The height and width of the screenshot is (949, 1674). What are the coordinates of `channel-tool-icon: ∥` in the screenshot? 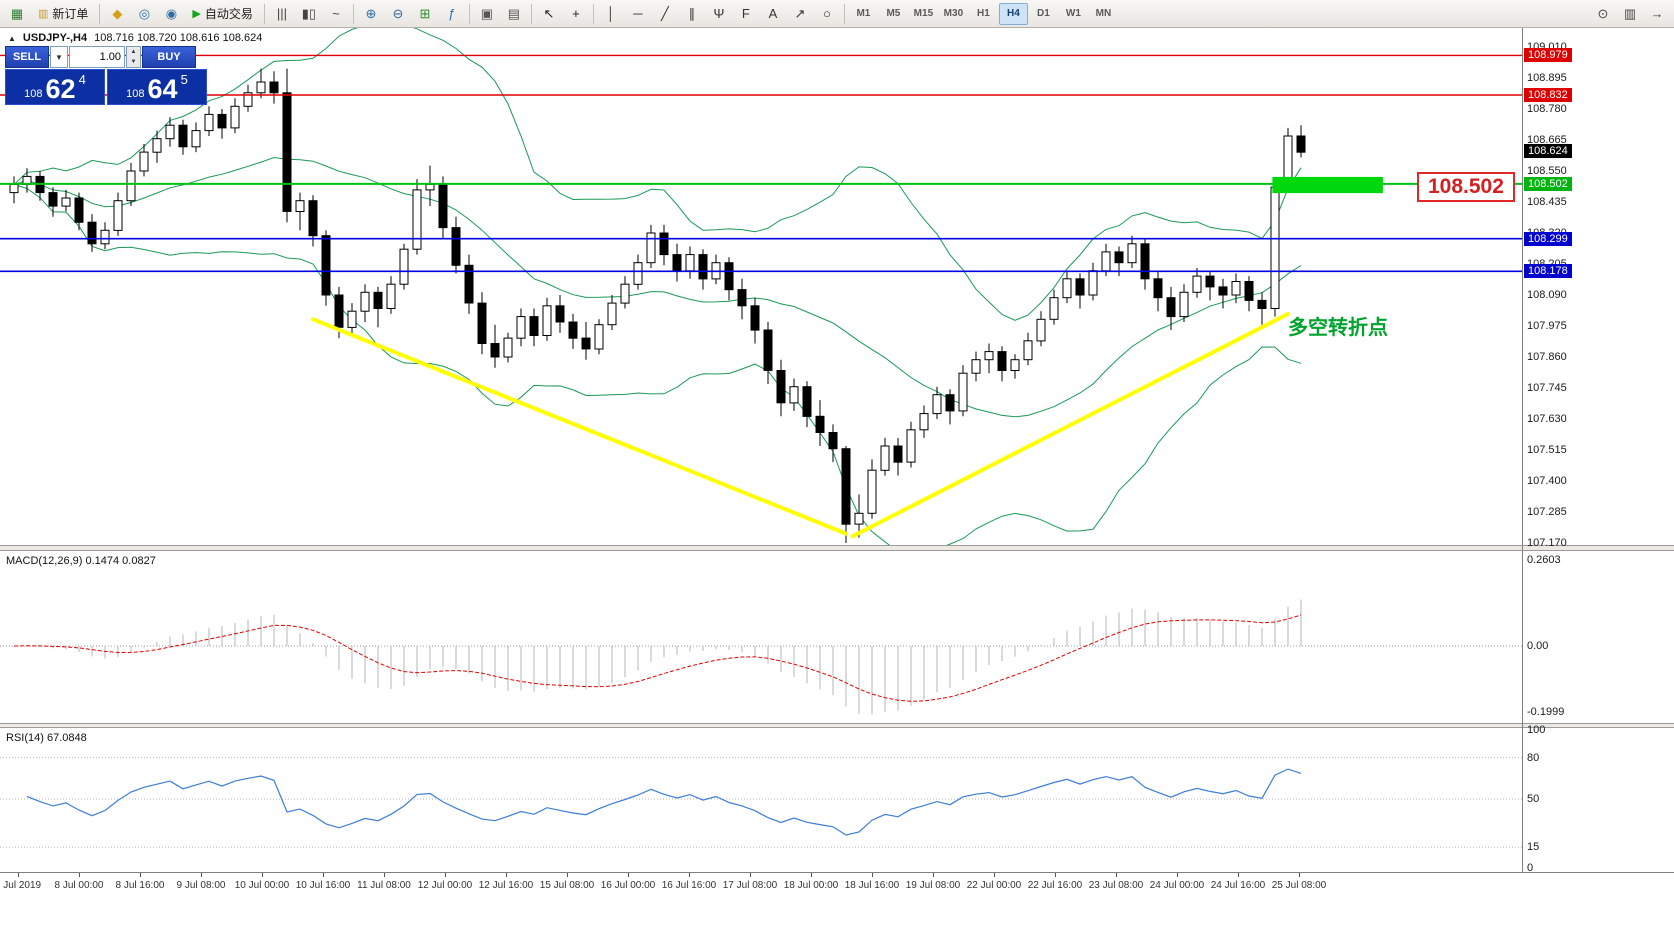 It's located at (692, 13).